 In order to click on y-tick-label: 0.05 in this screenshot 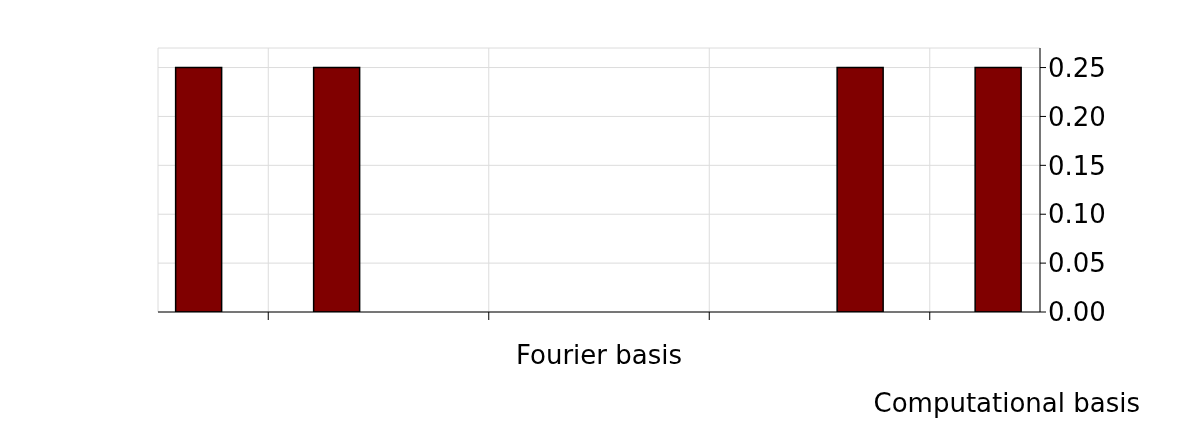, I will do `click(1077, 263)`.